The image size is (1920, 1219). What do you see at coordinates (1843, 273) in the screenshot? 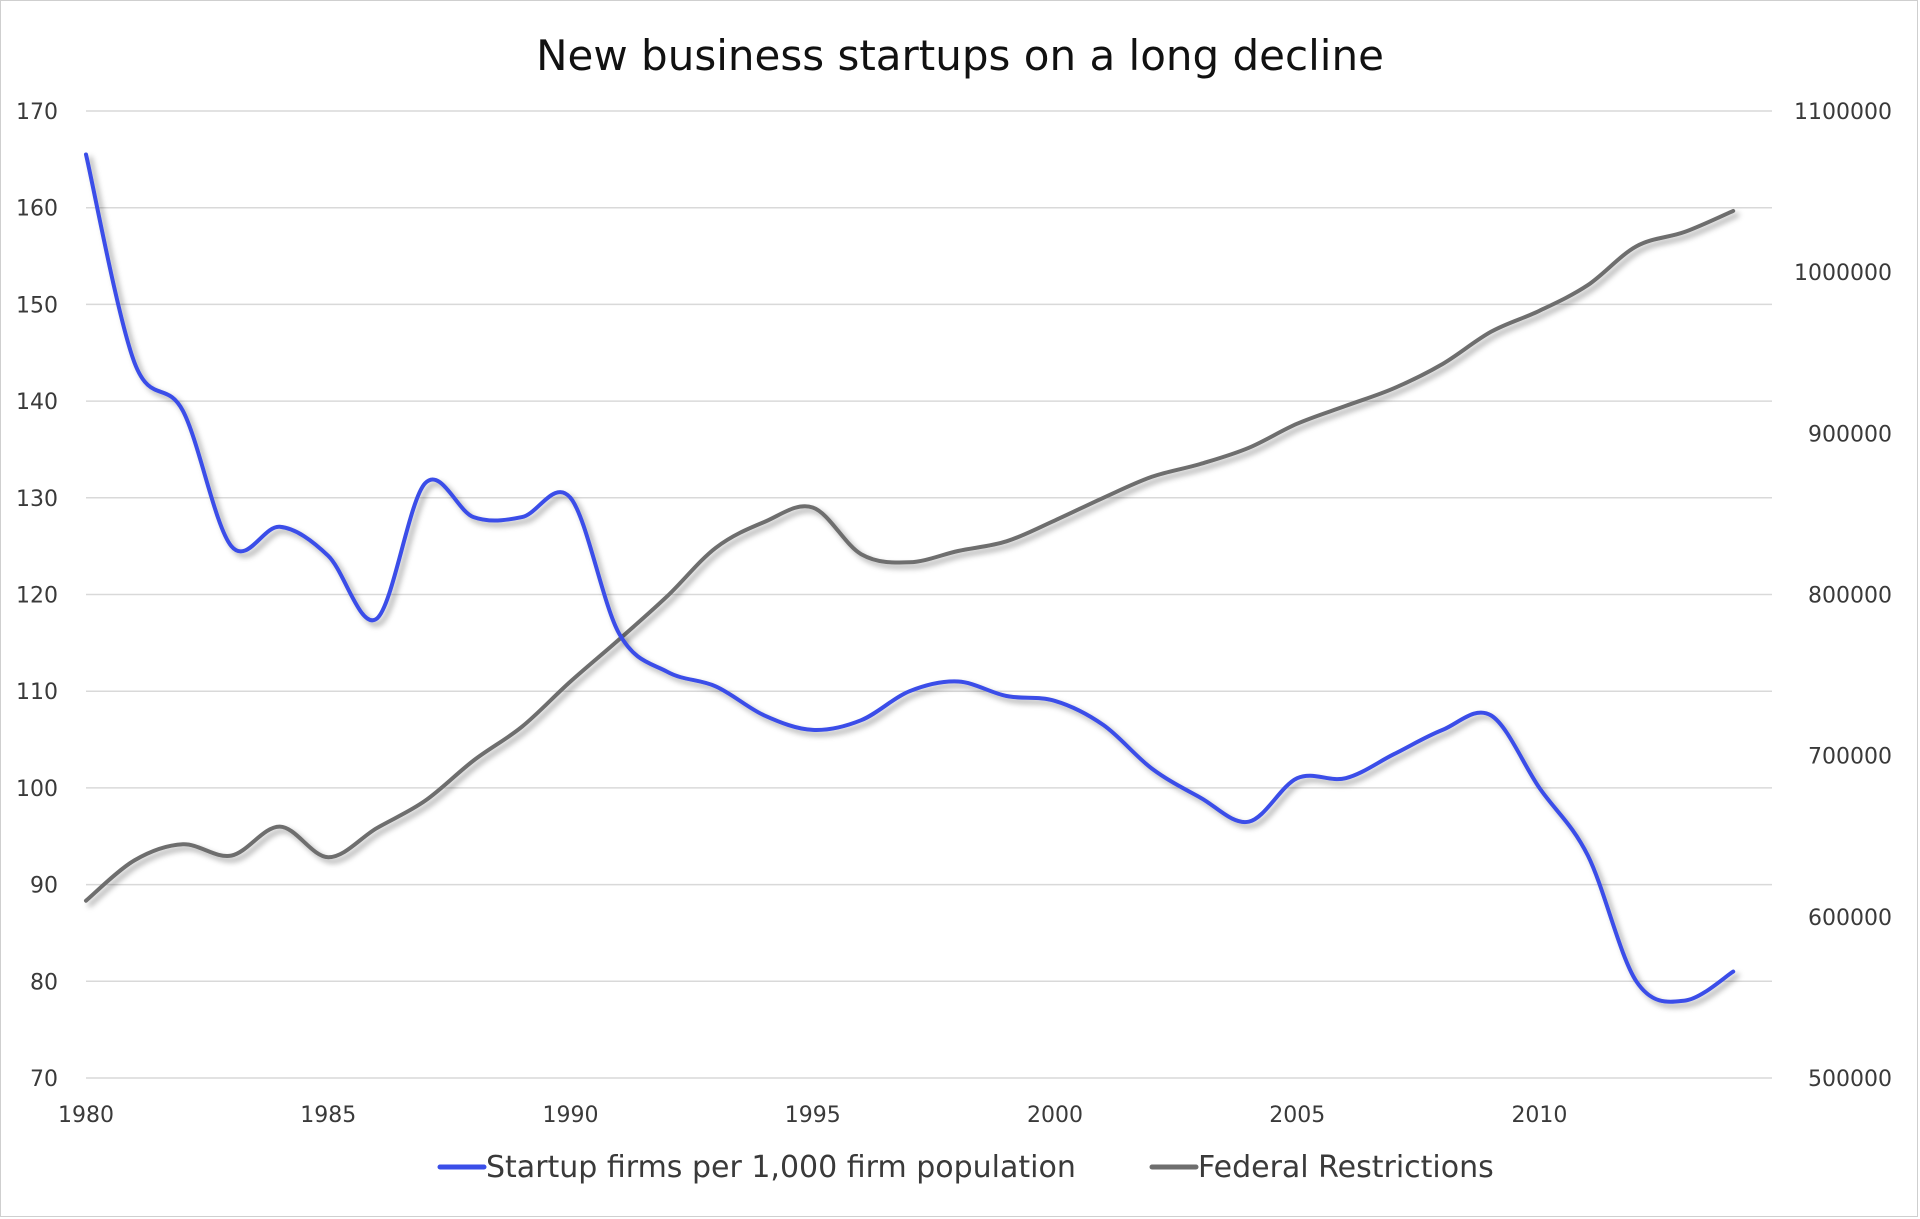
I see `right-tick-label: 1000000` at bounding box center [1843, 273].